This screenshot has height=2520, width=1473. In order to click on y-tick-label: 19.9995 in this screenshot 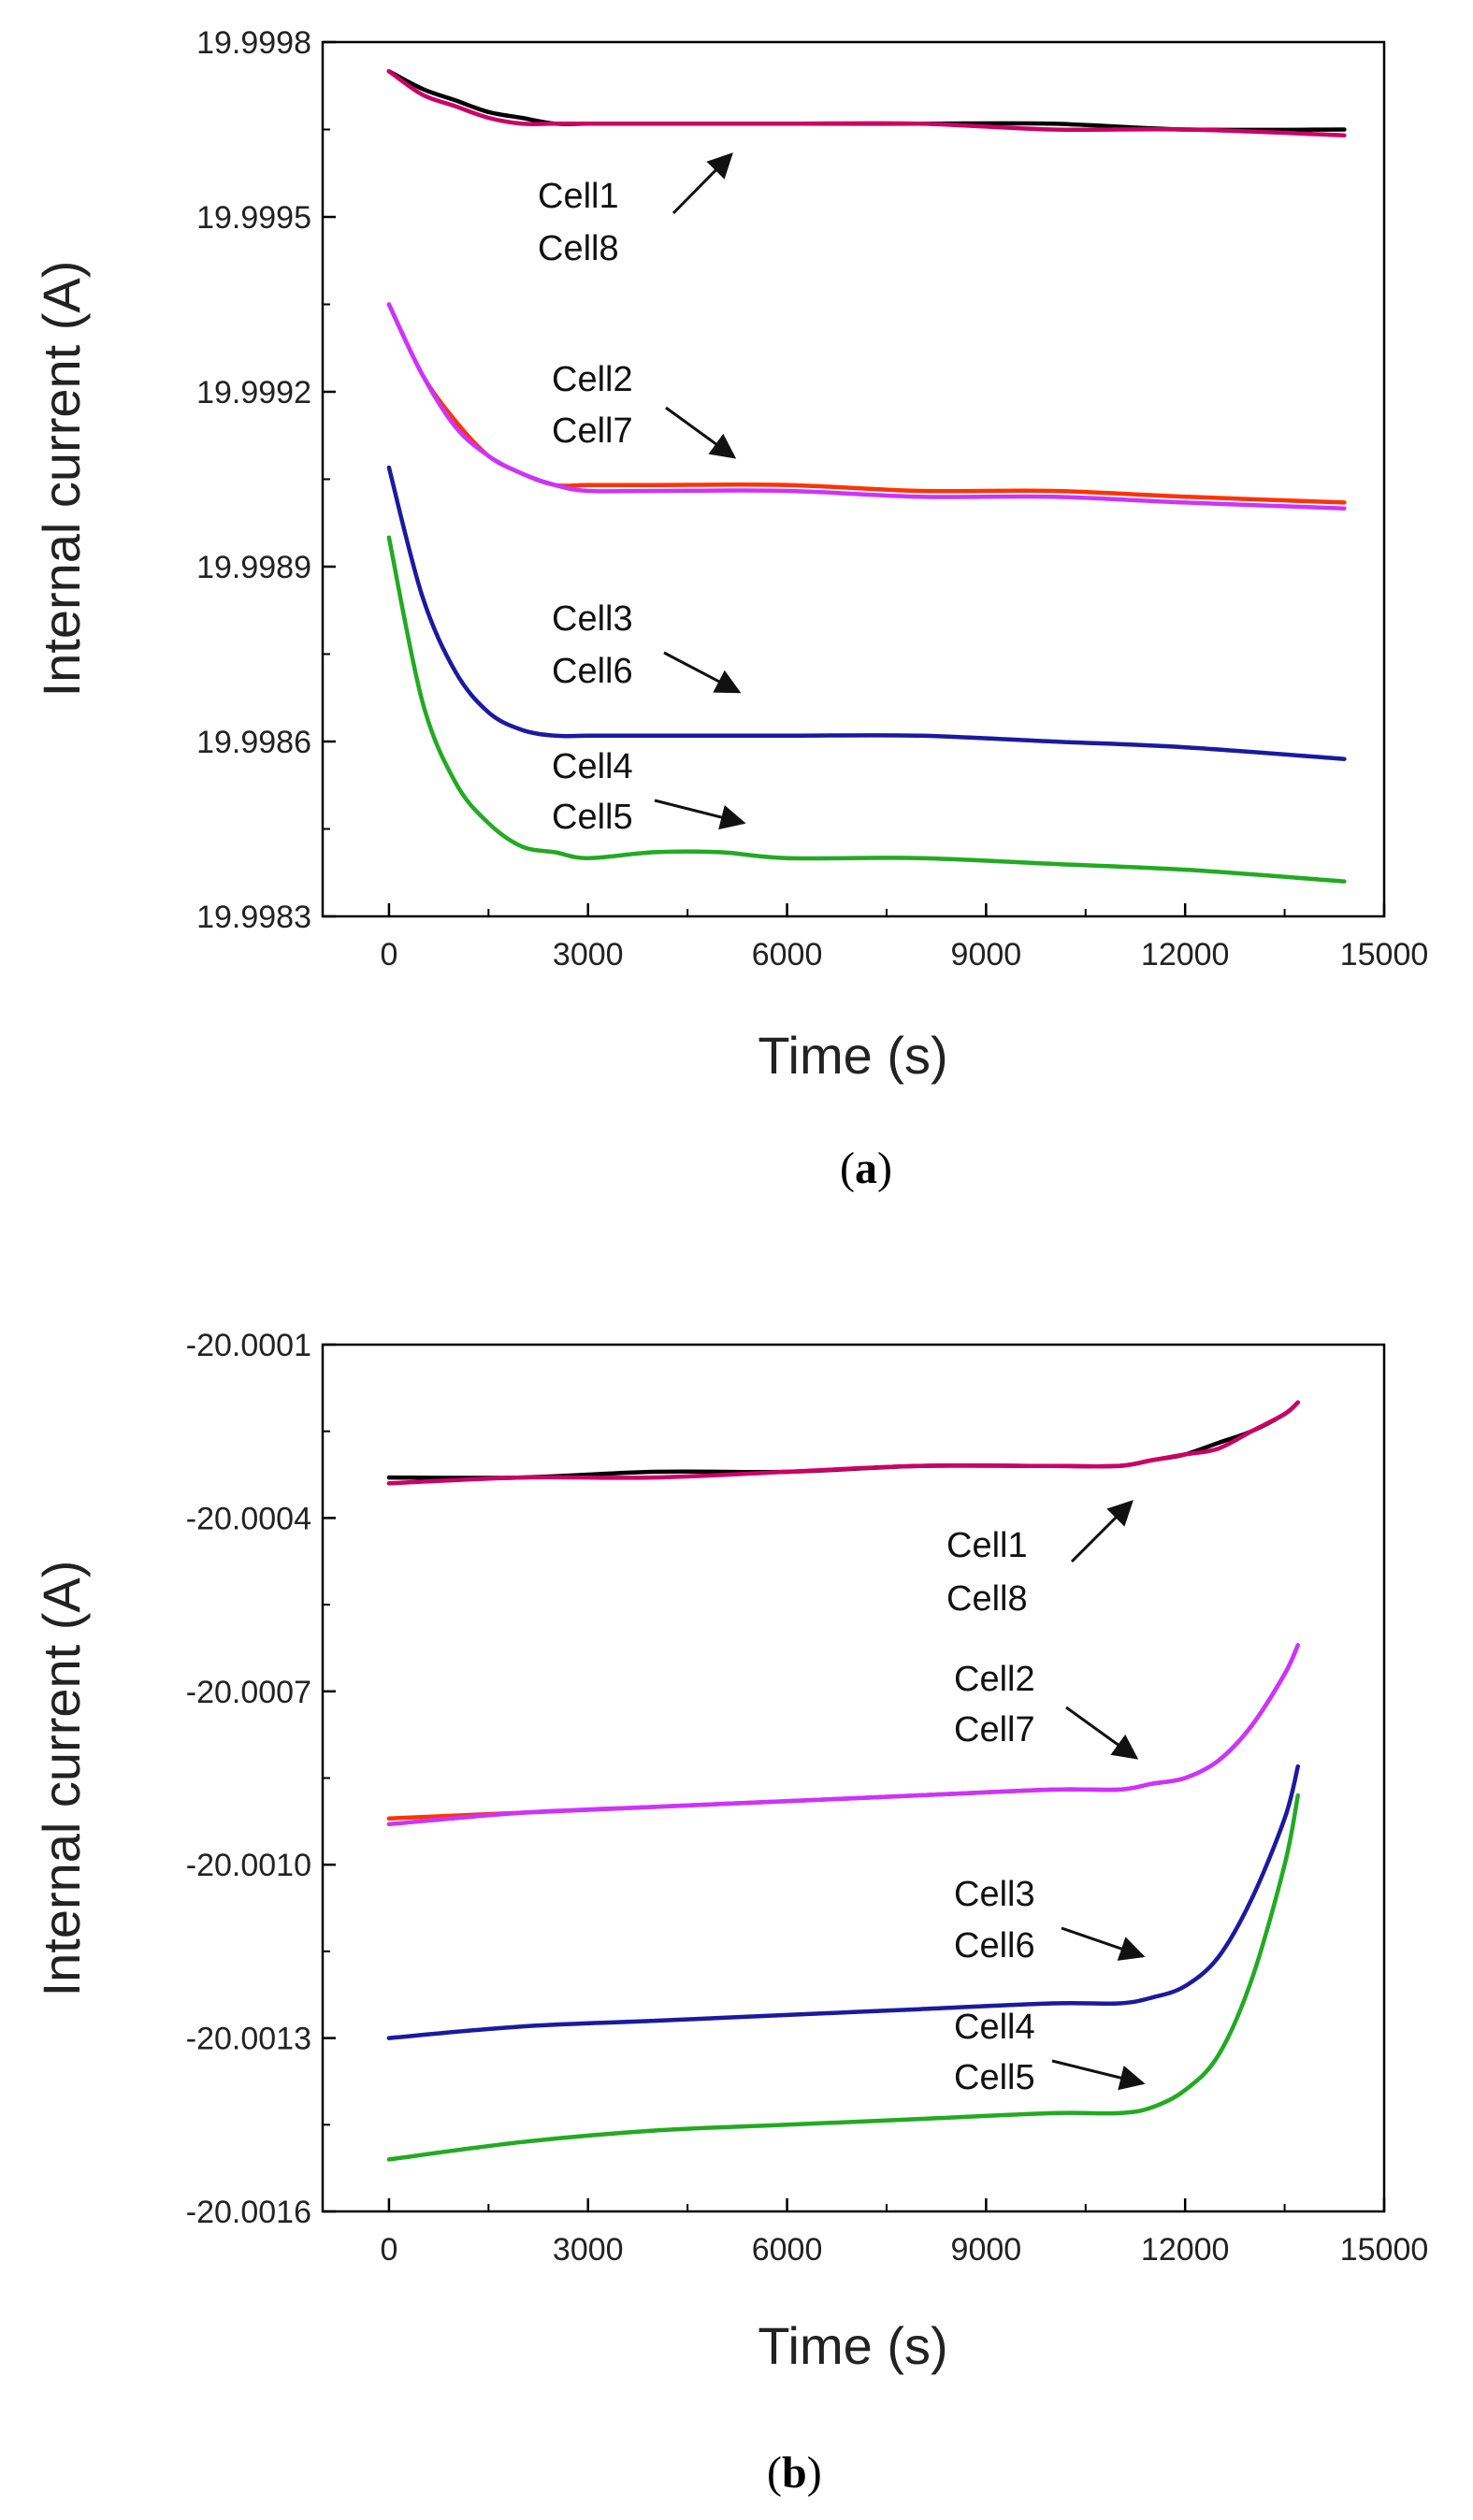, I will do `click(253, 218)`.